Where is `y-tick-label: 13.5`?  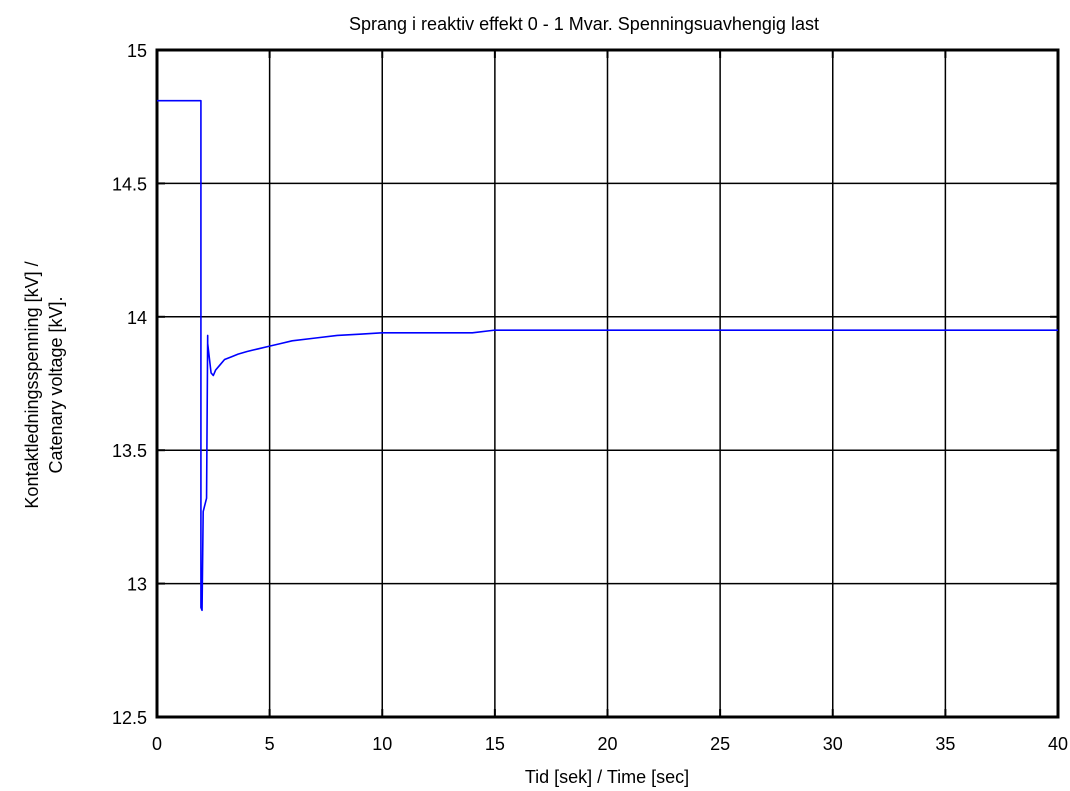 y-tick-label: 13.5 is located at coordinates (129, 451).